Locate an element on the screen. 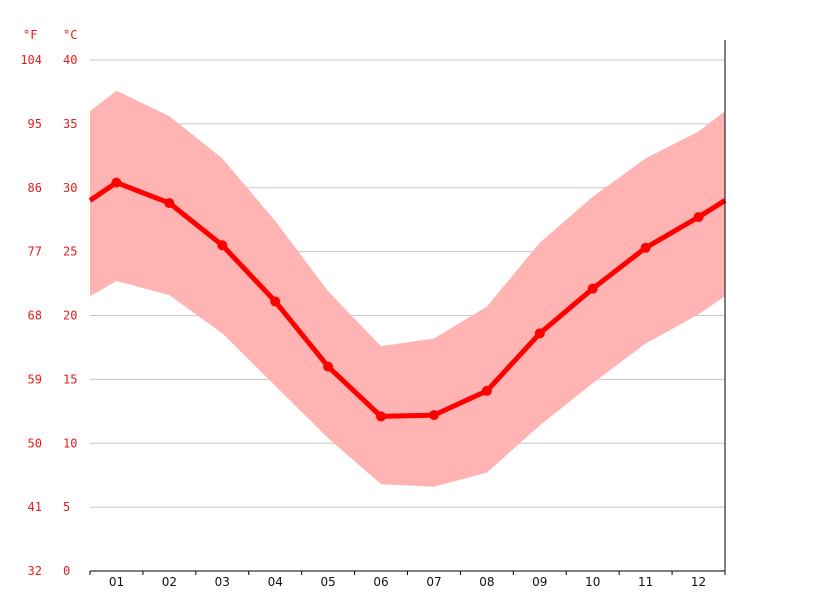 The width and height of the screenshot is (815, 611). x-tick-label: 07 is located at coordinates (433, 582).